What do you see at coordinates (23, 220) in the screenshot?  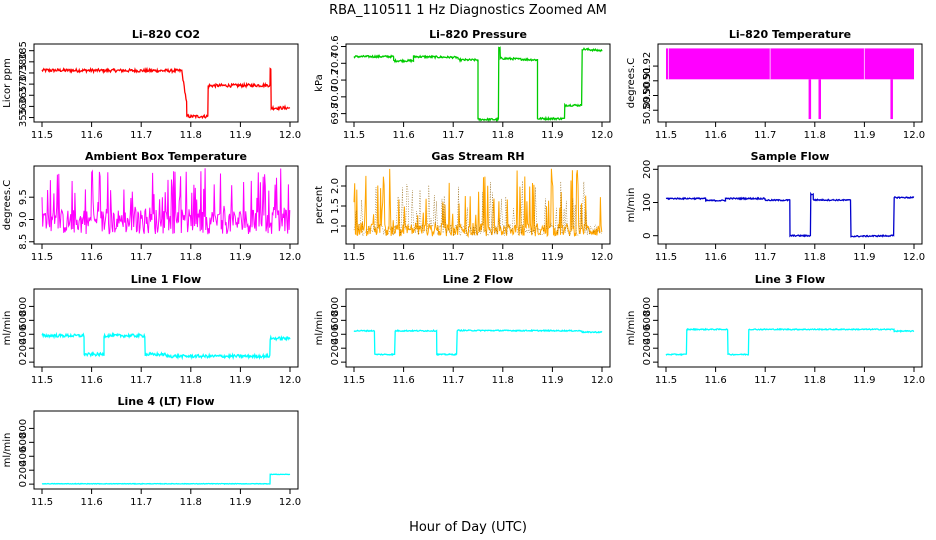 I see `y-tick-label: 9.0` at bounding box center [23, 220].